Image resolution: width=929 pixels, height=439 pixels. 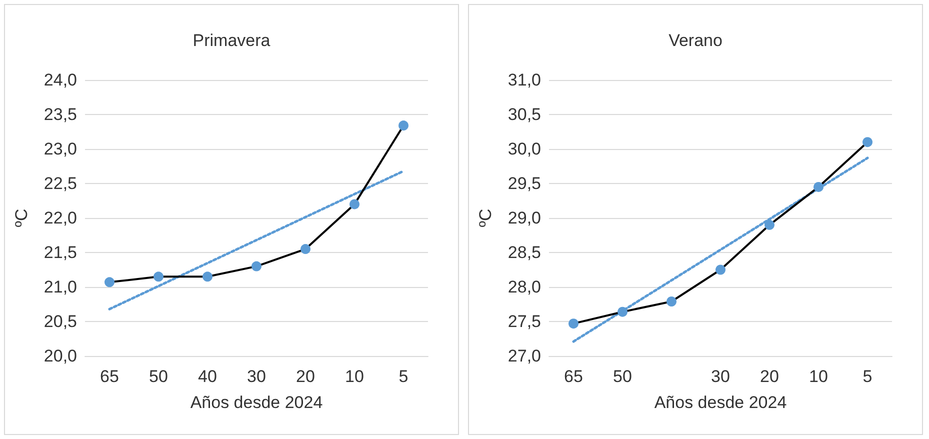 I want to click on chart-title: Primavera, so click(x=231, y=40).